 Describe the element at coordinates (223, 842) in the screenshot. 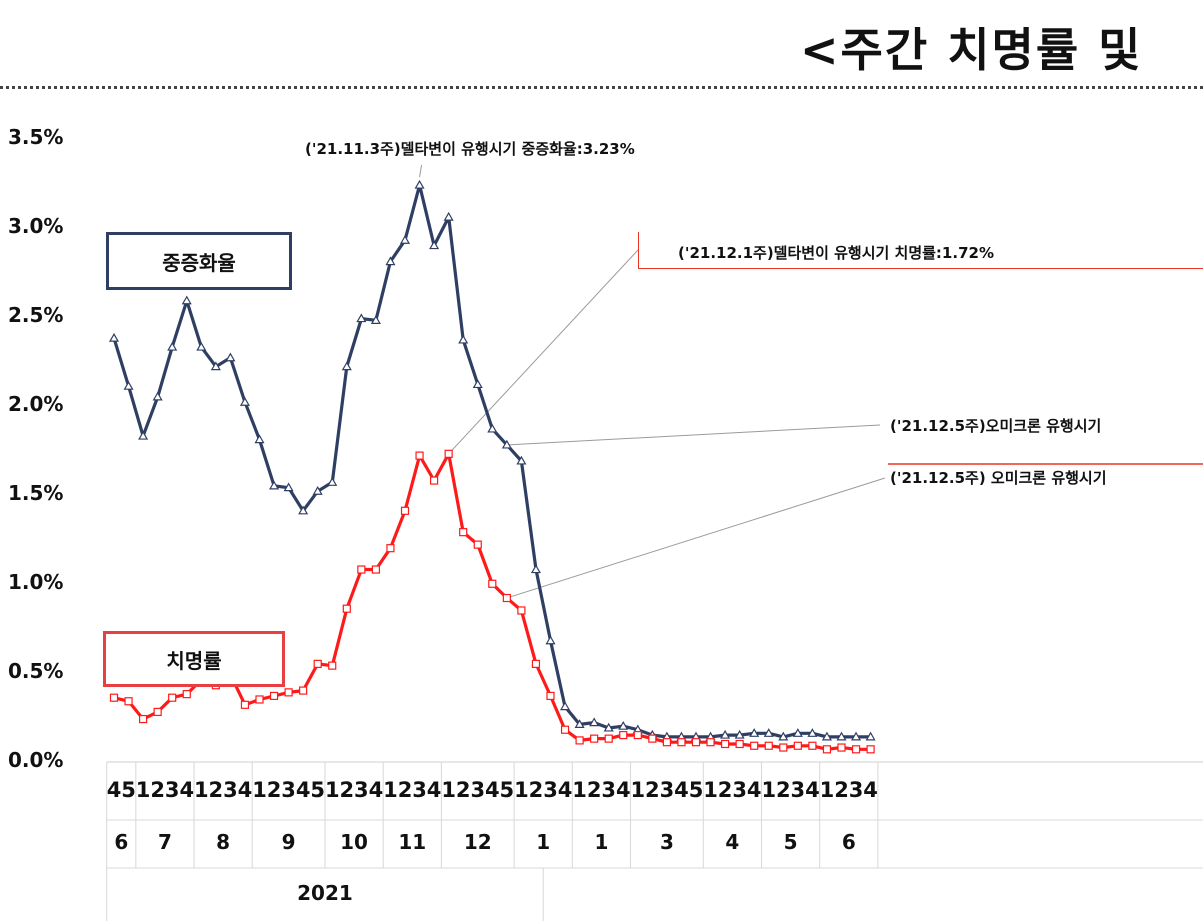

I see `month-label: 8` at that location.